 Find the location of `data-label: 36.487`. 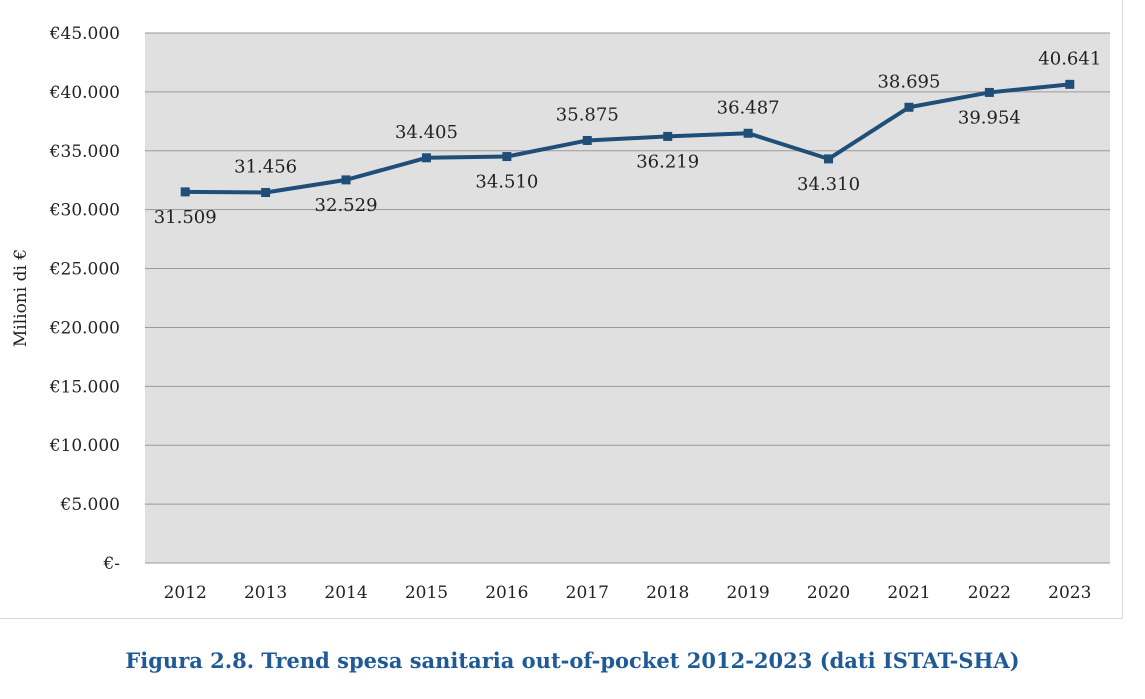

data-label: 36.487 is located at coordinates (748, 107).